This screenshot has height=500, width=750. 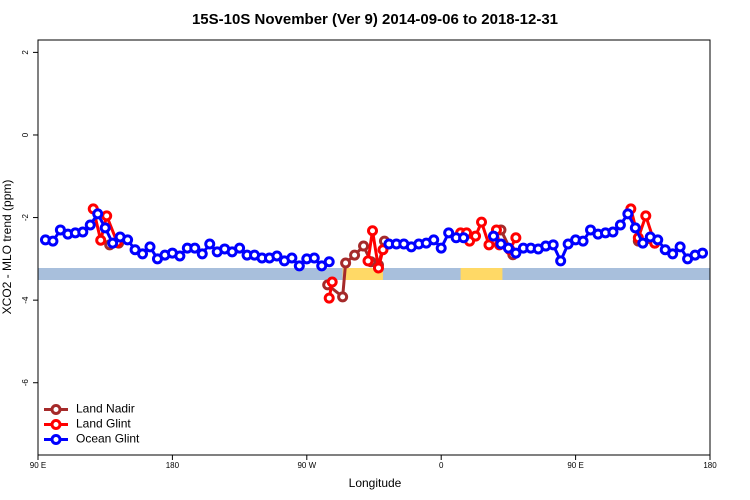 What do you see at coordinates (25, 52) in the screenshot?
I see `y-tick-label: 2` at bounding box center [25, 52].